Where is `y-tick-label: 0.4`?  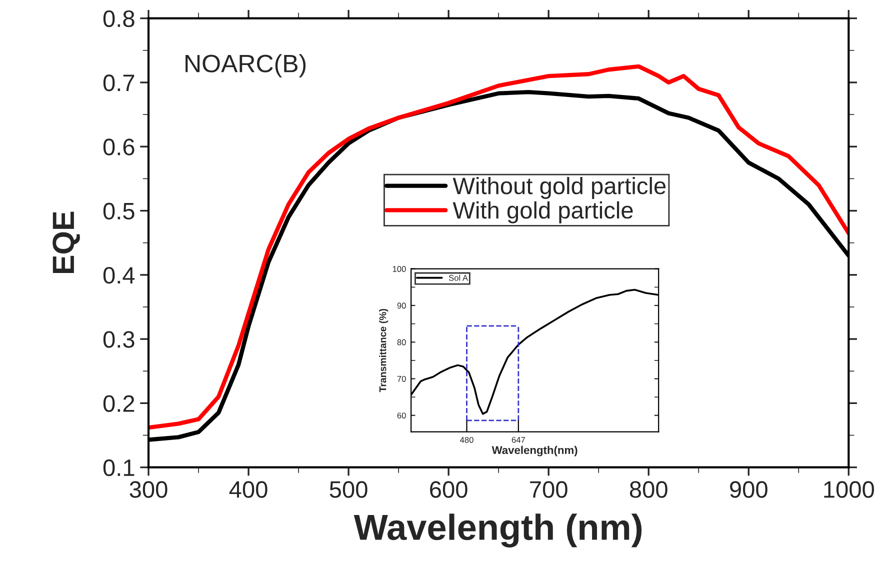
y-tick-label: 0.4 is located at coordinates (119, 275).